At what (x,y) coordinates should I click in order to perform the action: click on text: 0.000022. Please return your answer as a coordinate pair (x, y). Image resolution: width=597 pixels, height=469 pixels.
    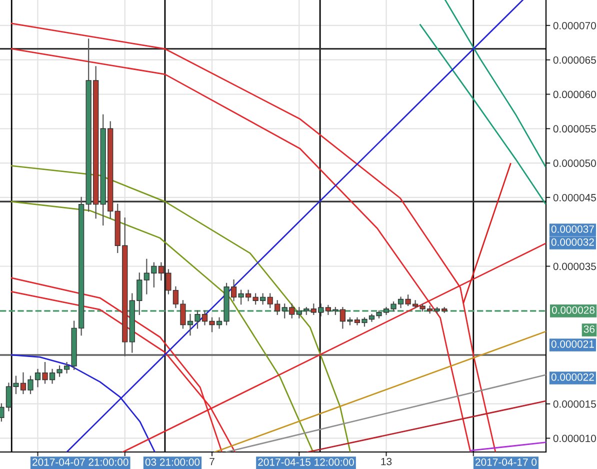
    Looking at the image, I should click on (572, 377).